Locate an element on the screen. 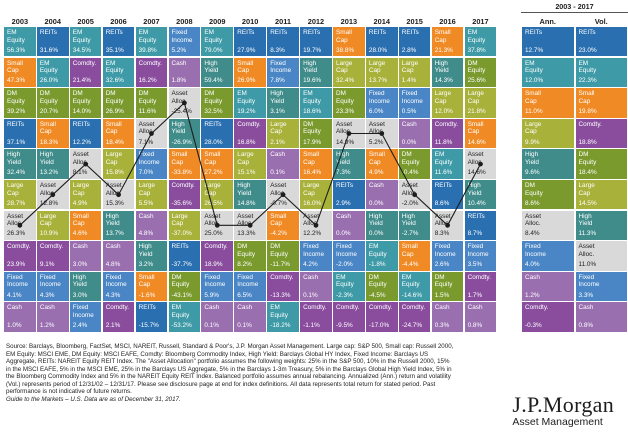  year-header: 2017 is located at coordinates (480, 21).